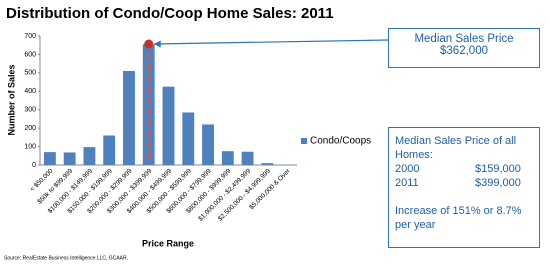 The height and width of the screenshot is (264, 550). Describe the element at coordinates (30, 110) in the screenshot. I see `y-tick-label: 300` at that location.